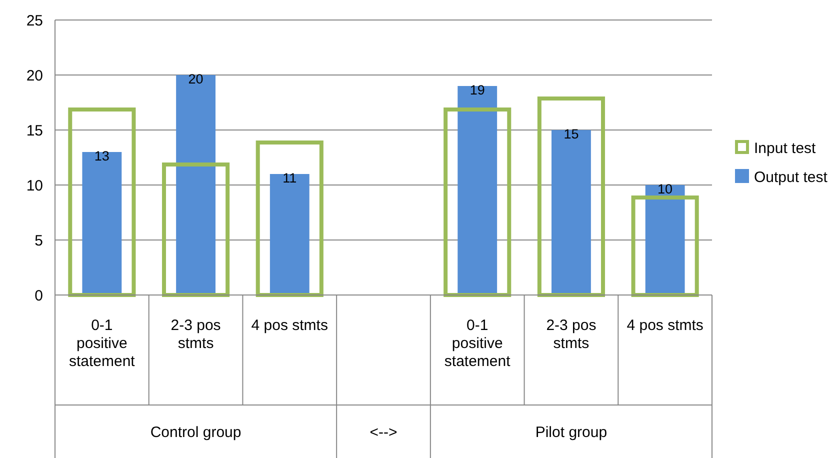 This screenshot has height=458, width=830. Describe the element at coordinates (196, 79) in the screenshot. I see `data-label: 20` at that location.